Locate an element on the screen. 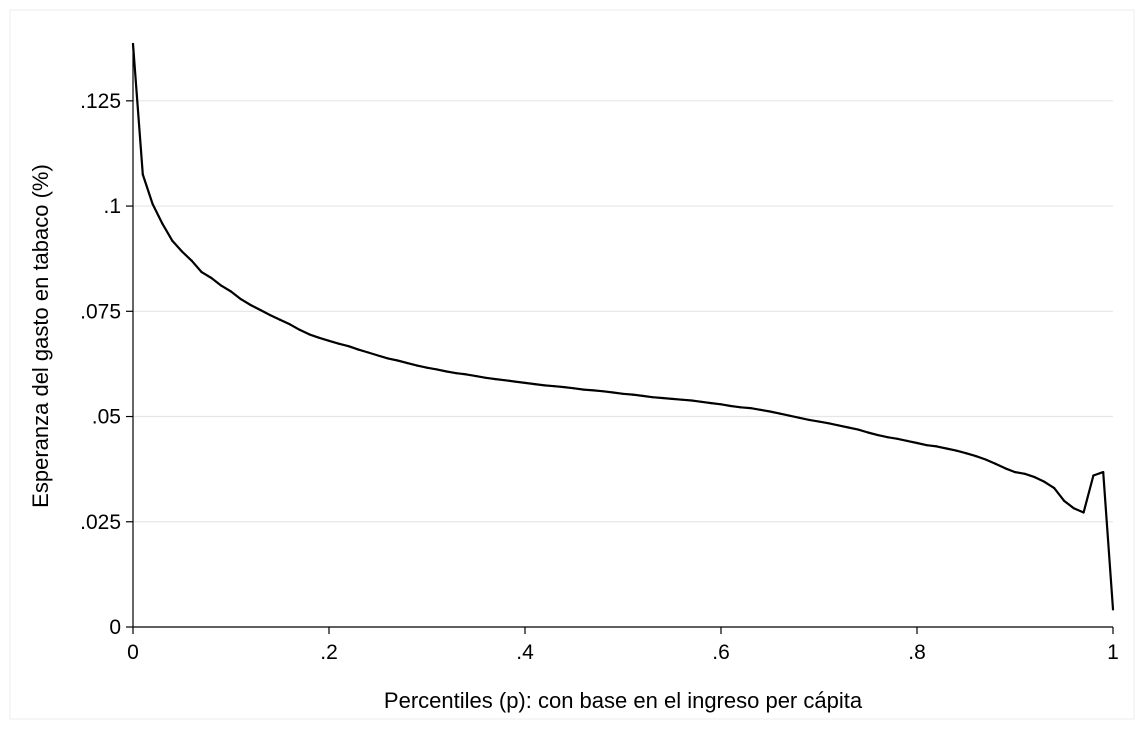  y-ticks: 0 .025 .05 .075 .1 .125 is located at coordinates (106, 364).